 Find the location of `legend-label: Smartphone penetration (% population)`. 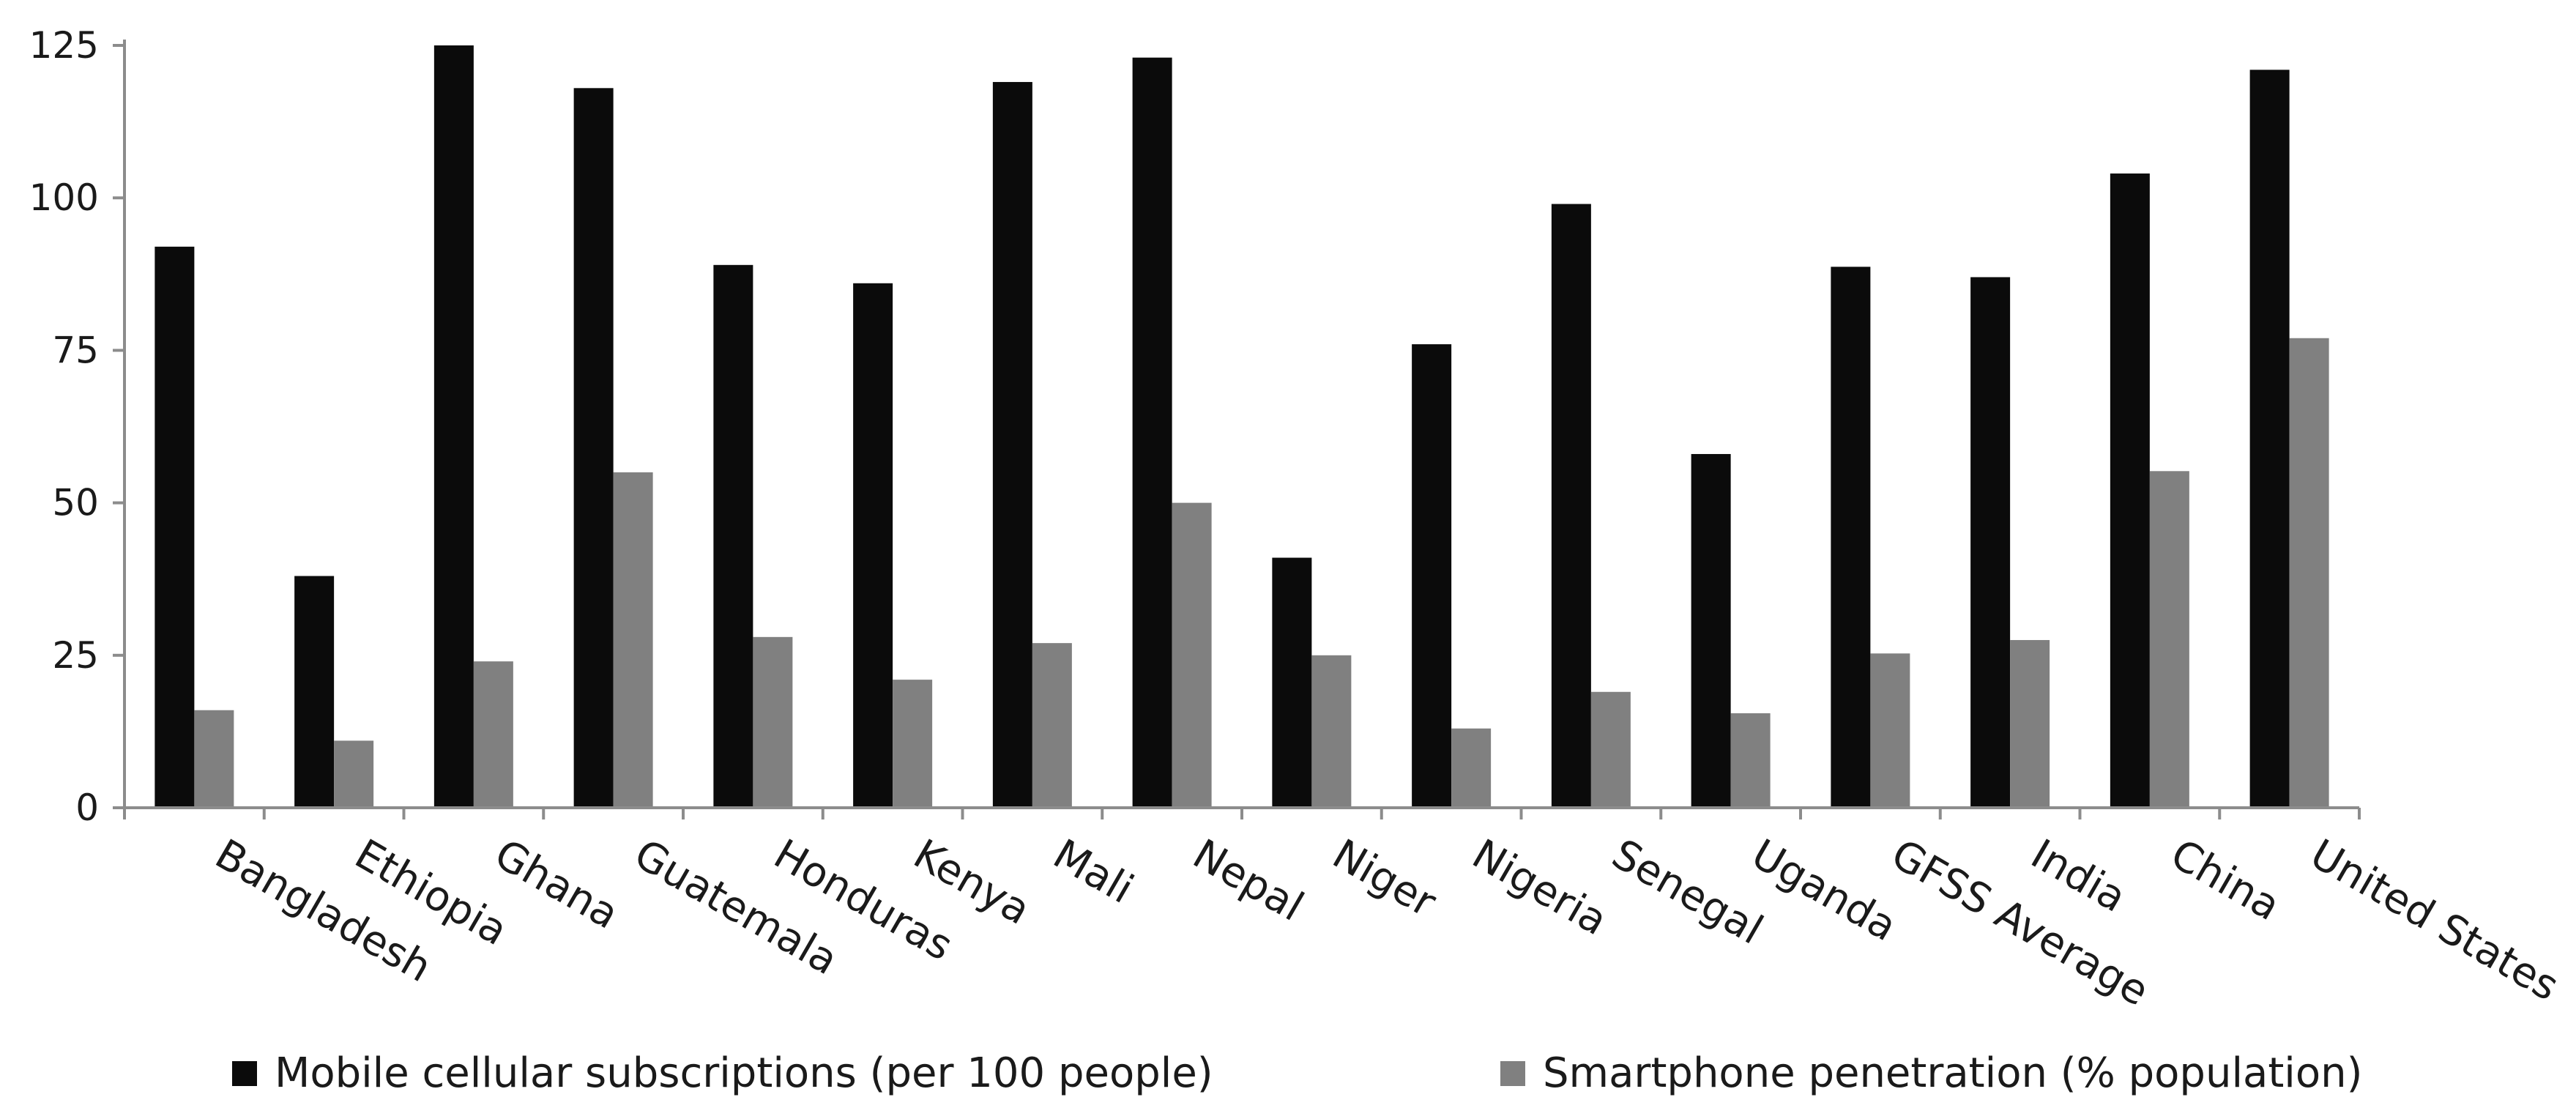

legend-label: Smartphone penetration (% population) is located at coordinates (1952, 1073).